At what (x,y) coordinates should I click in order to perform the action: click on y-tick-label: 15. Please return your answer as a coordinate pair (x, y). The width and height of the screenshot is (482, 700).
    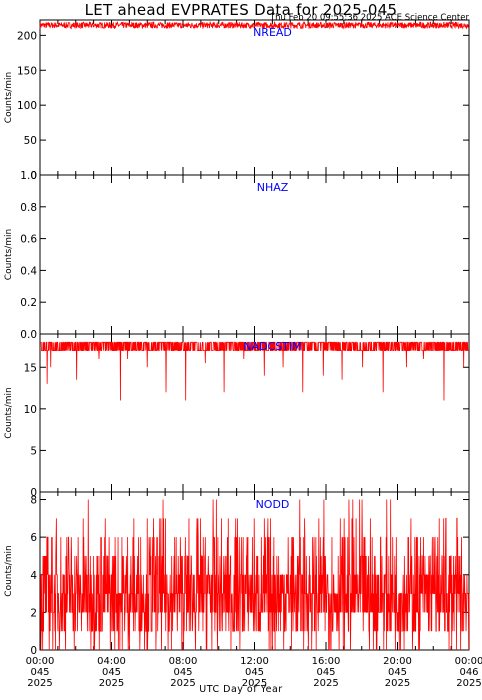
    Looking at the image, I should click on (30, 368).